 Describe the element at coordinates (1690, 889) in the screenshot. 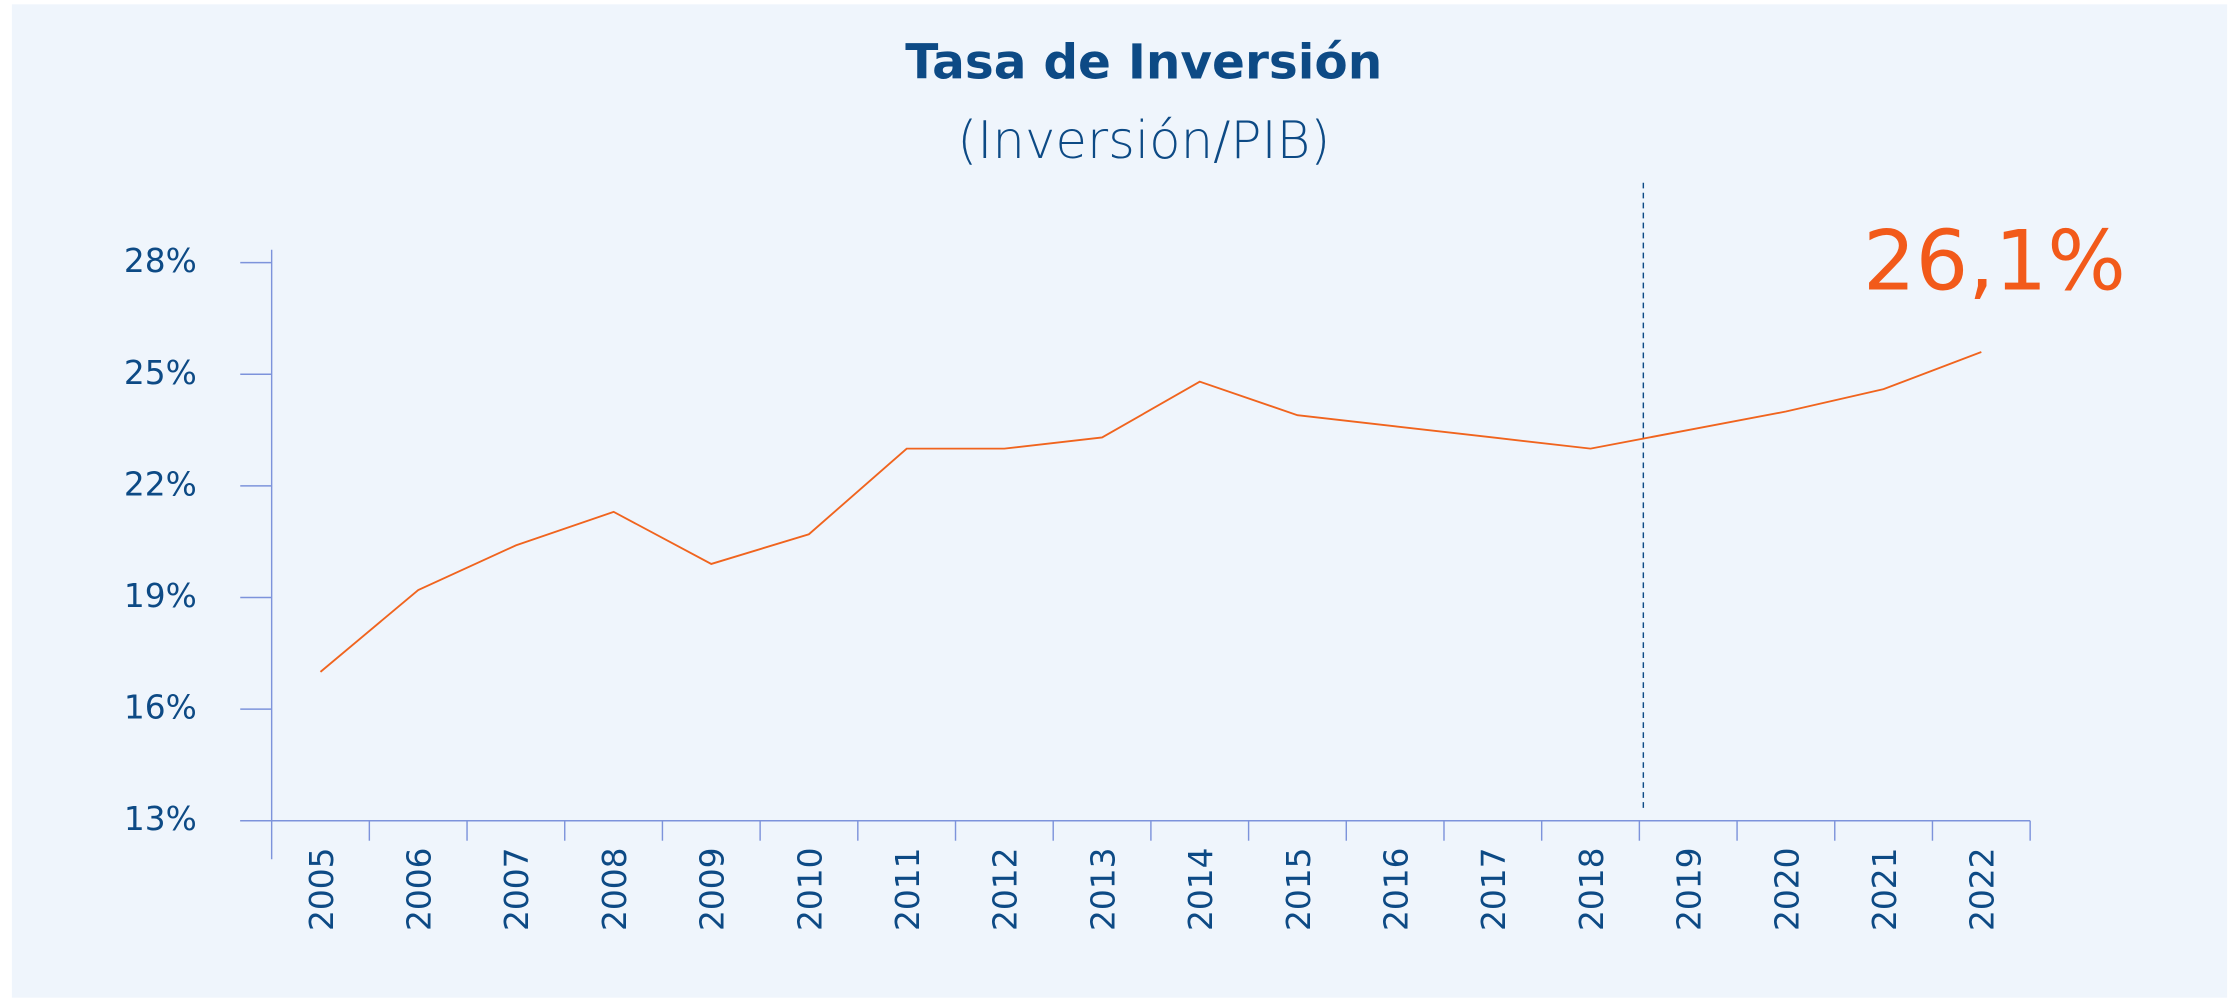

I see `x-tick-label: 2019` at that location.